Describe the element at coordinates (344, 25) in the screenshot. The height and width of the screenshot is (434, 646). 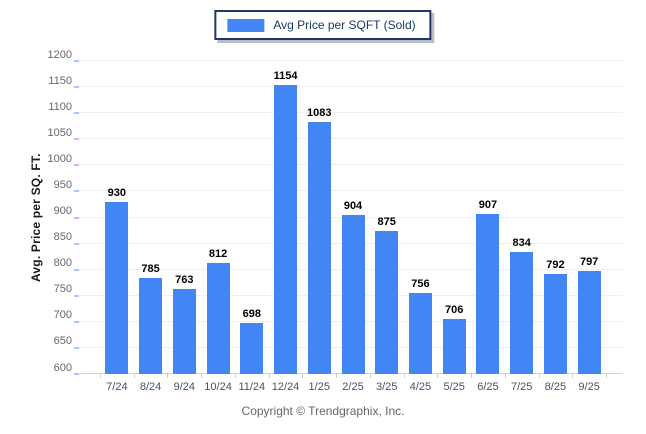
I see `legend-series-label: Avg Price per SQFT (Sold)` at that location.